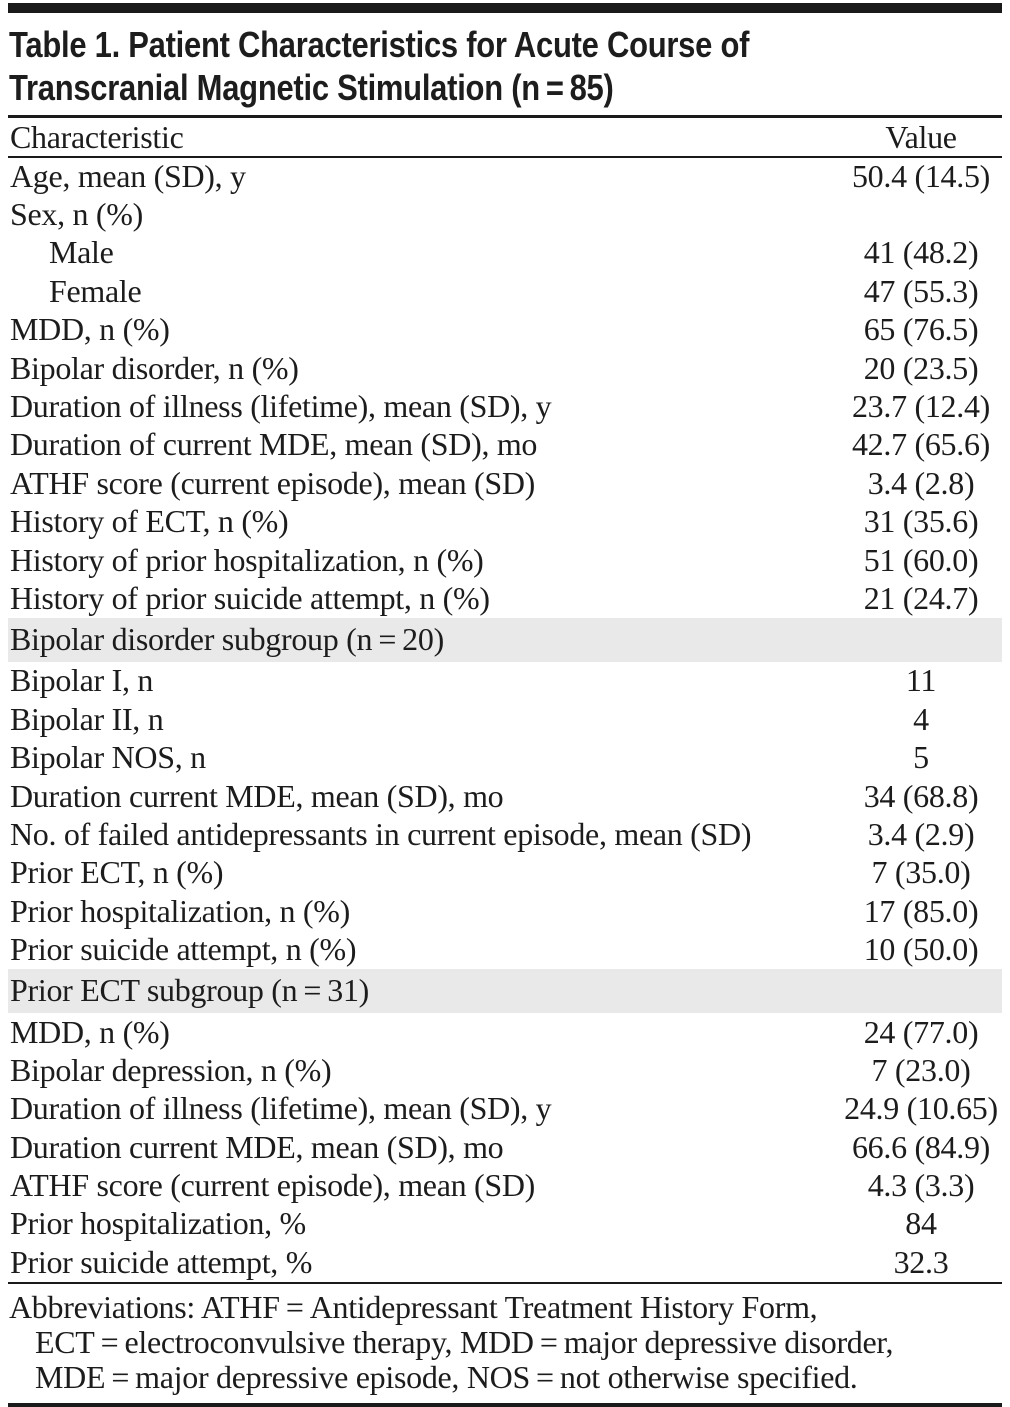 This screenshot has height=1407, width=1010. What do you see at coordinates (505, 522) in the screenshot?
I see `table-row: History of ECT, n (%) 31 (35.6)` at bounding box center [505, 522].